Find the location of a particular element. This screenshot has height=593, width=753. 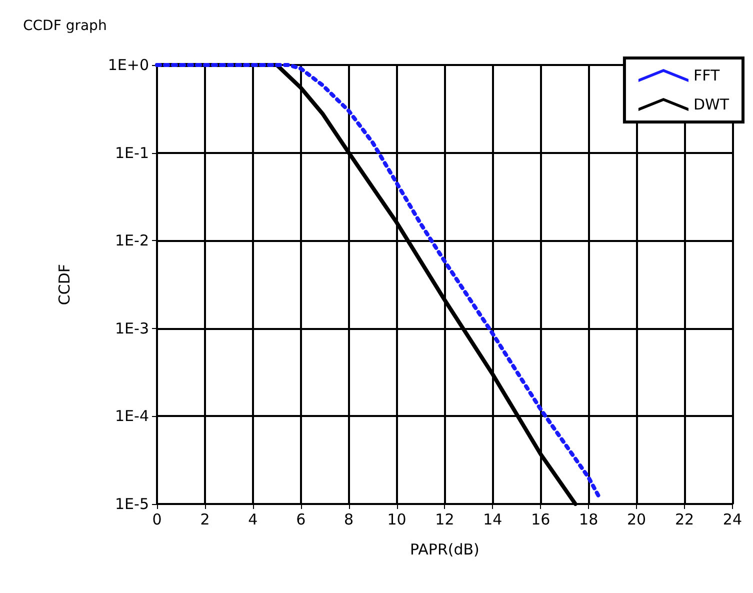

y-tick-label: 1E+0 is located at coordinates (128, 65).